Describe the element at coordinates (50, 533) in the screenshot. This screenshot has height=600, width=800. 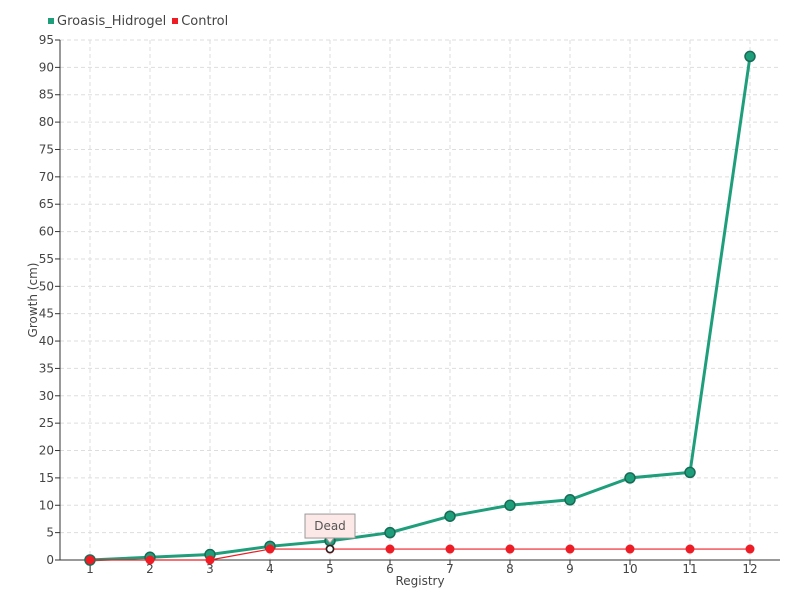
I see `y-tick-label: 5` at that location.